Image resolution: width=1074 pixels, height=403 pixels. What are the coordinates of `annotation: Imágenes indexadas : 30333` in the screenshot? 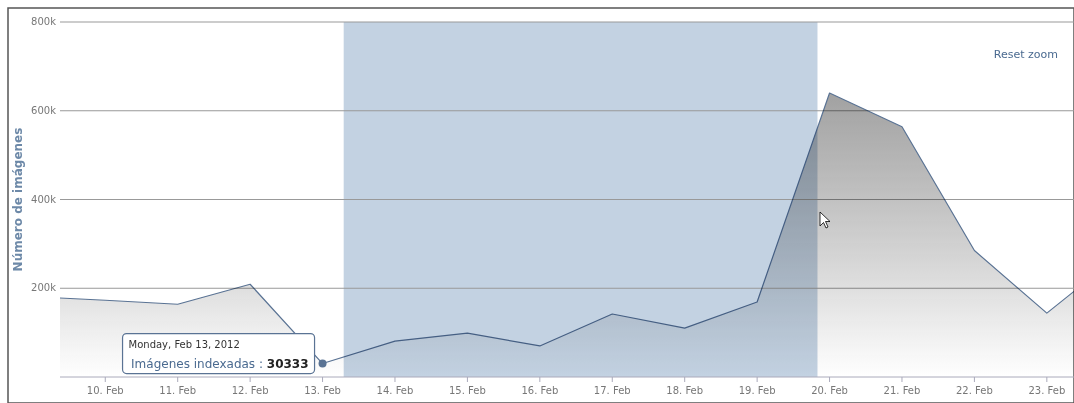 It's located at (220, 363).